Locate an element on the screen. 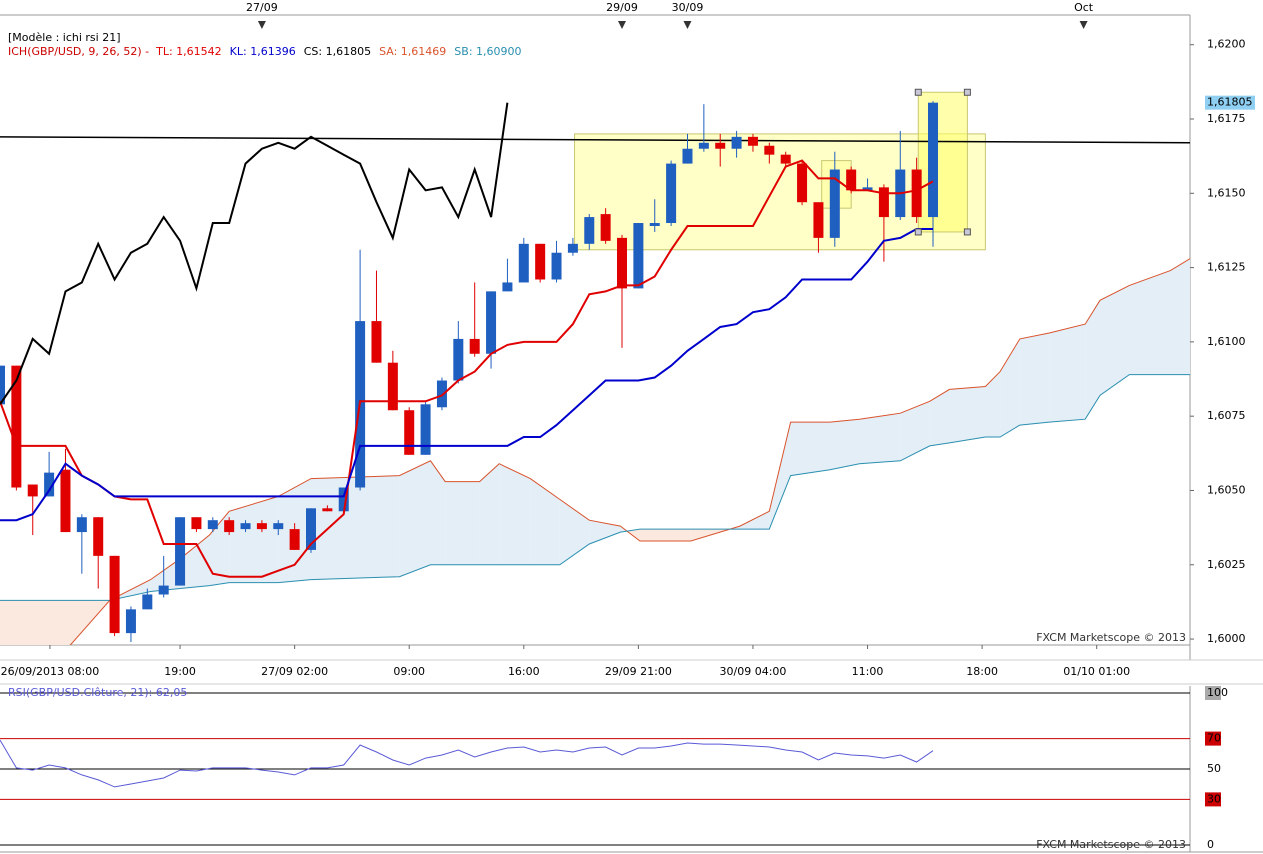 The height and width of the screenshot is (854, 1263). tick-label-box is located at coordinates (1213, 799).